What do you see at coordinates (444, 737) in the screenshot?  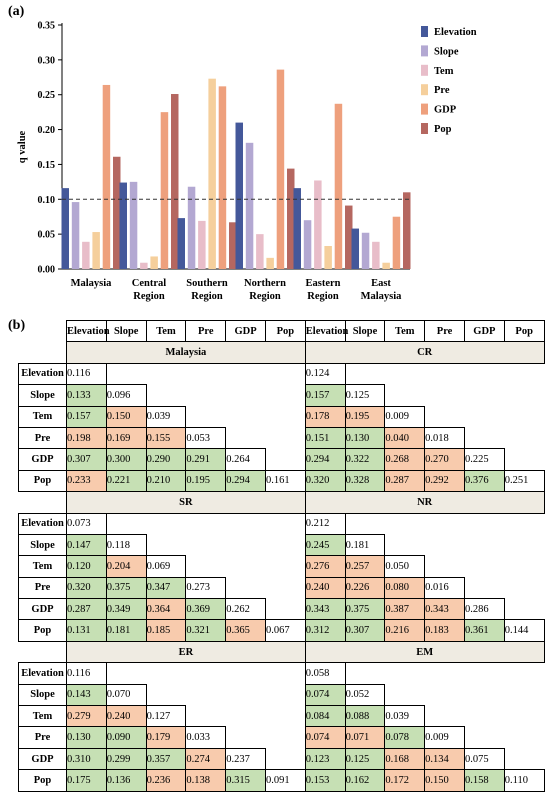 I see `q-cell: 0.009` at bounding box center [444, 737].